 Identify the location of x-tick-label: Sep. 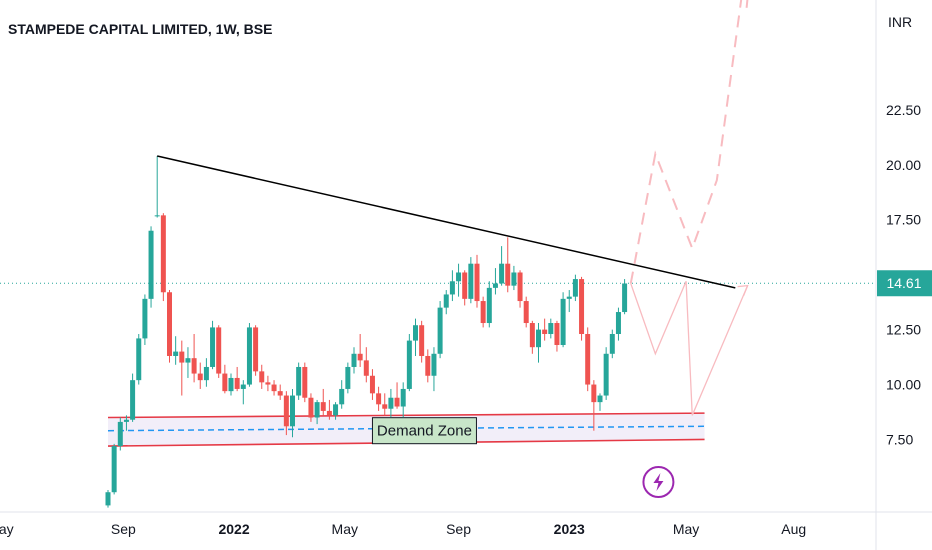
(458, 529).